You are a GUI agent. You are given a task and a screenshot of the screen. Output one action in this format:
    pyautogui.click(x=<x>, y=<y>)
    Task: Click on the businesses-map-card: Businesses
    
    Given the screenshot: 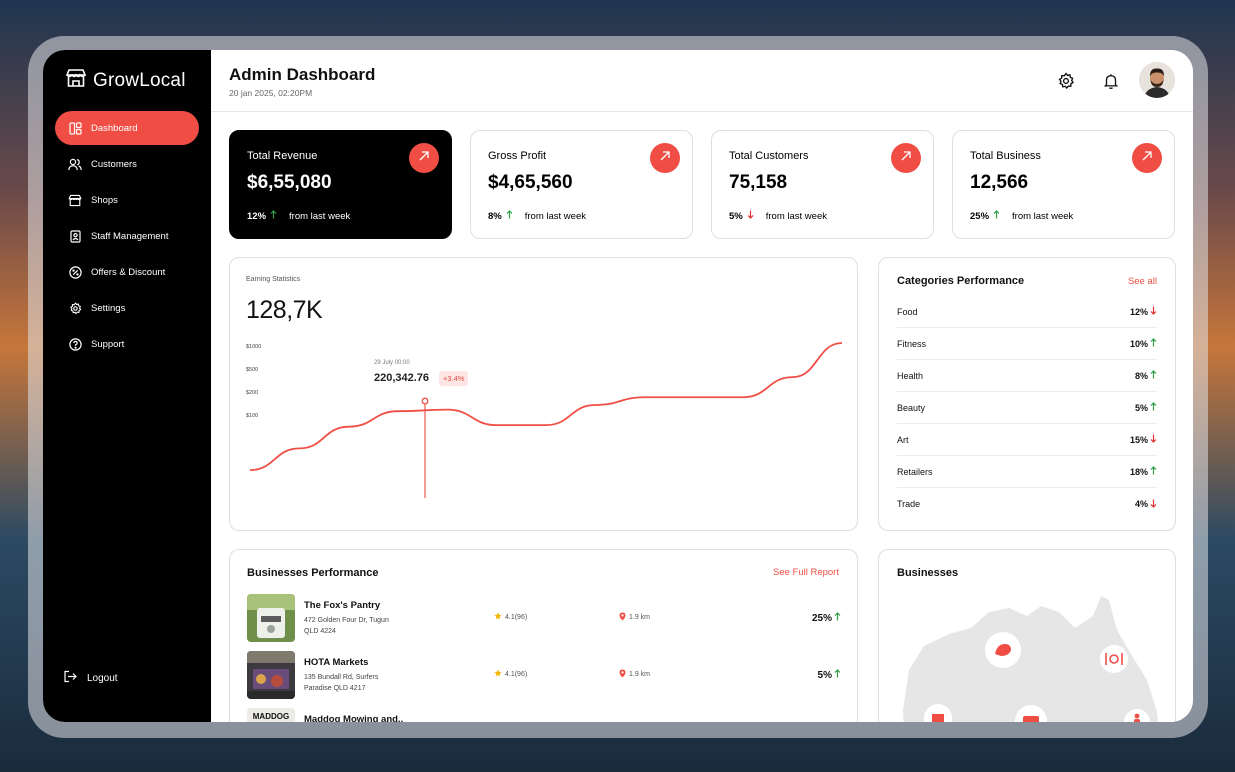 What is the action you would take?
    pyautogui.click(x=1027, y=635)
    